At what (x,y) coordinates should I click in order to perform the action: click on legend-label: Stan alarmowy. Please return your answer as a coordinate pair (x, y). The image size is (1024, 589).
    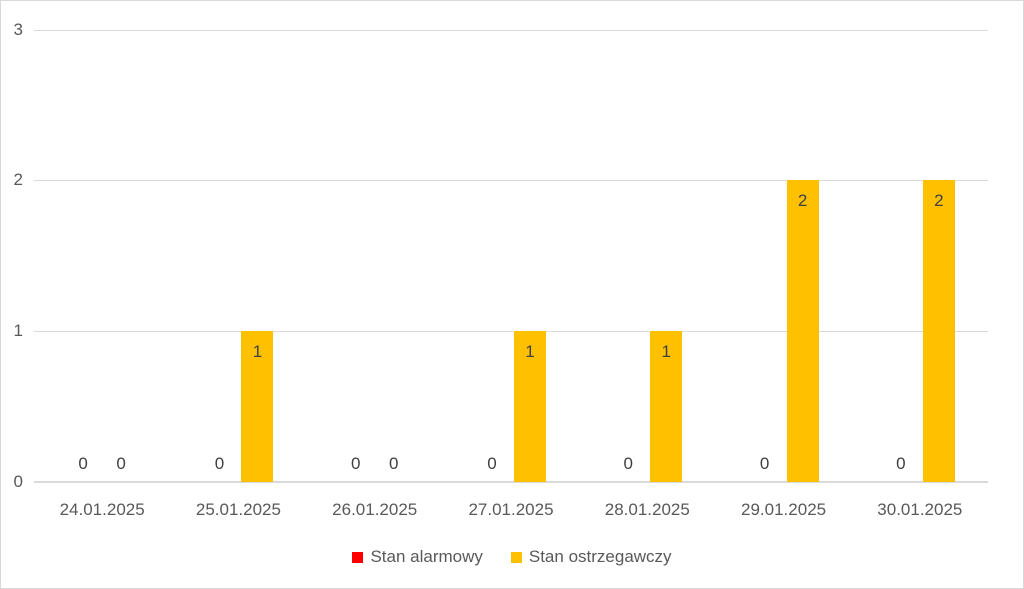
    Looking at the image, I should click on (426, 556).